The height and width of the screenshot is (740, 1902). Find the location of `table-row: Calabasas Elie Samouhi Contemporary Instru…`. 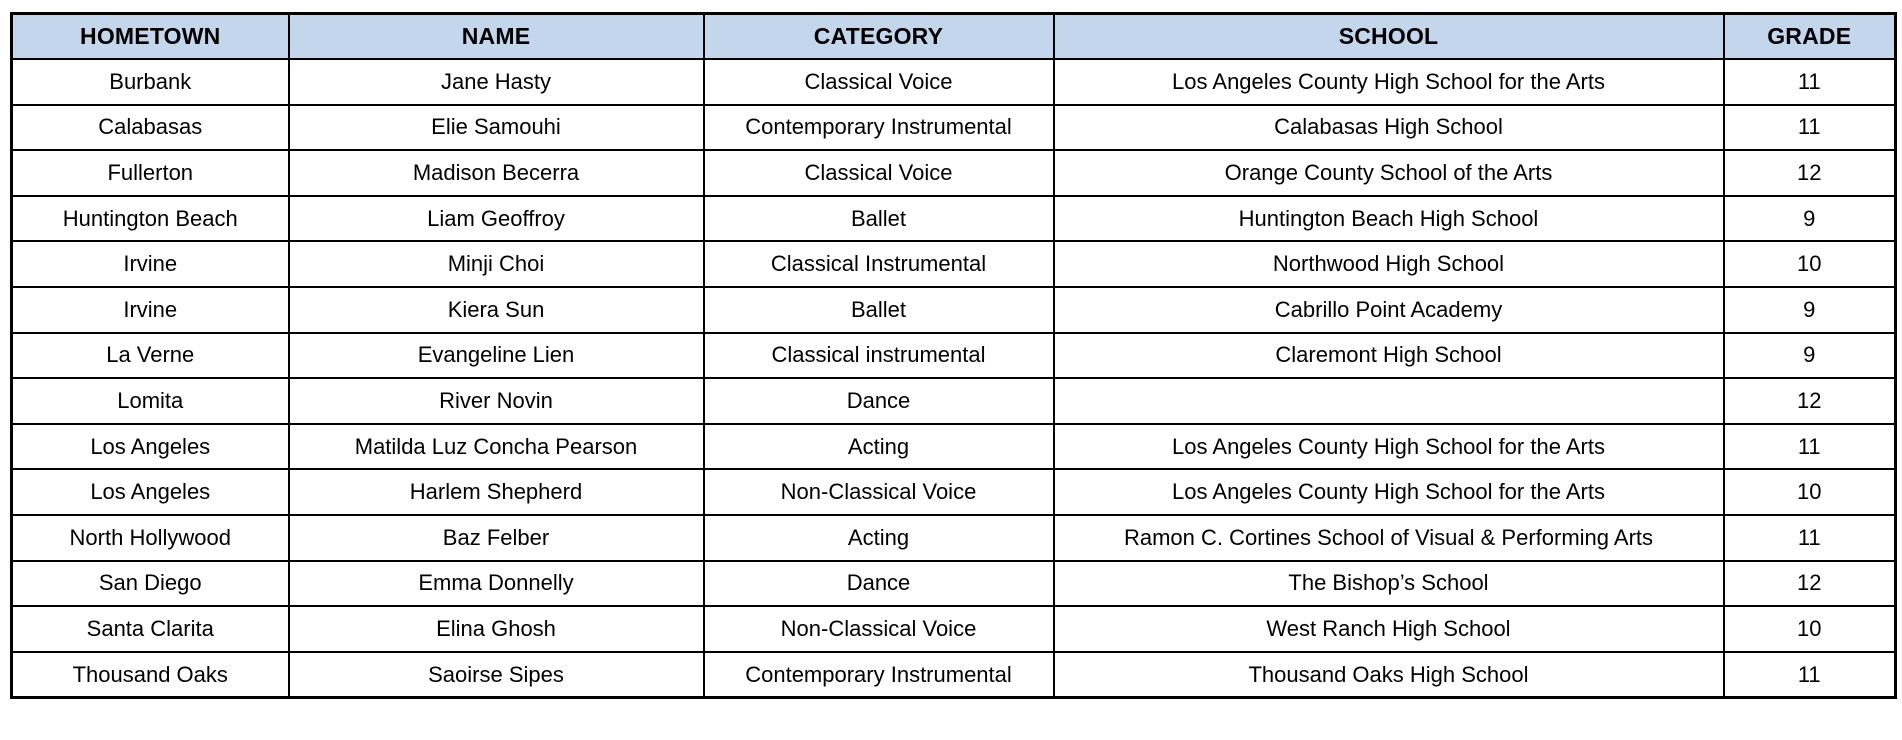

table-row: Calabasas Elie Samouhi Contemporary Instru… is located at coordinates (953, 127).